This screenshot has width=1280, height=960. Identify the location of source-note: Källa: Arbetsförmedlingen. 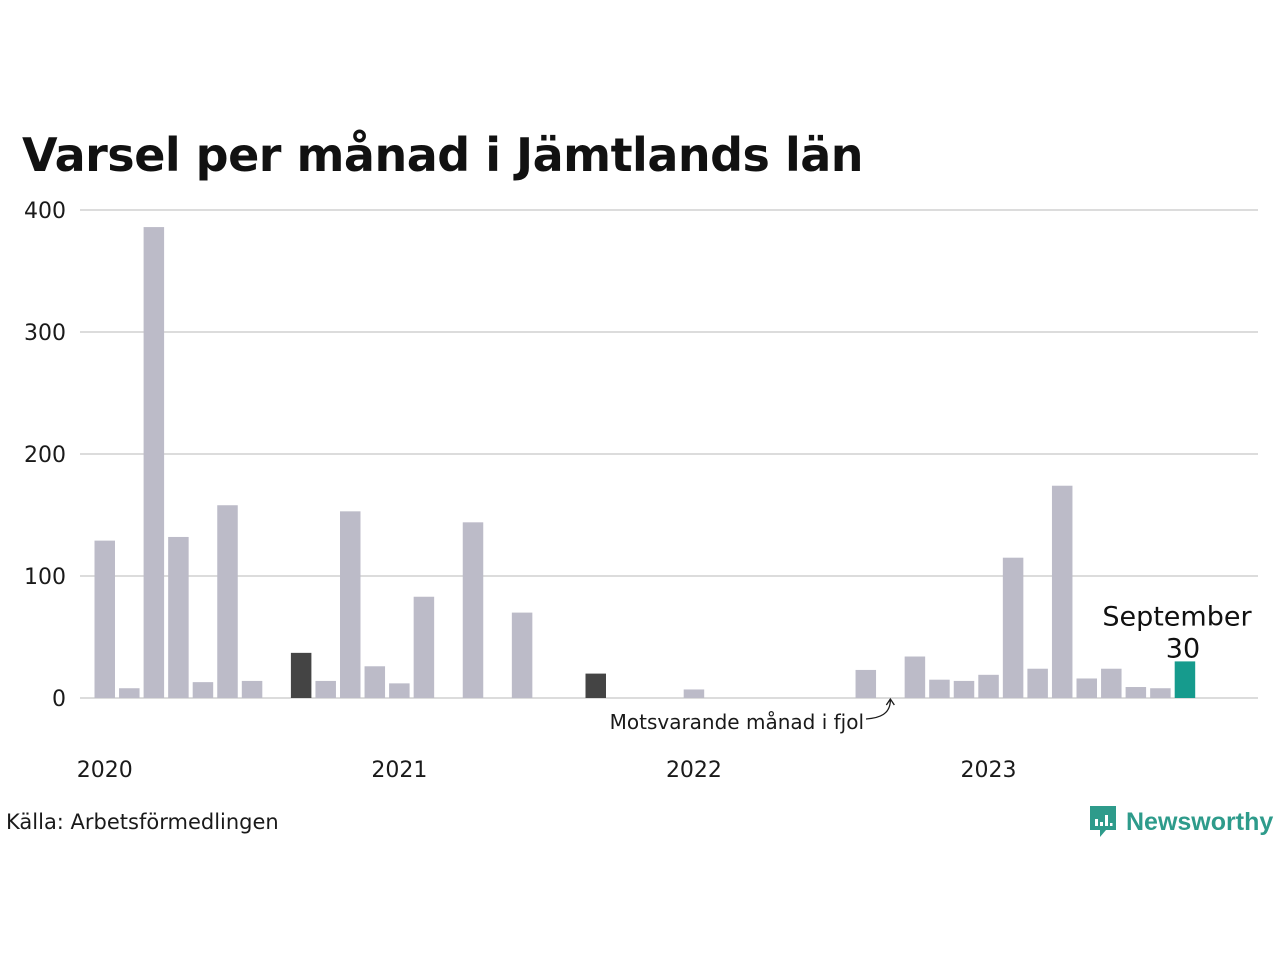
(142, 822).